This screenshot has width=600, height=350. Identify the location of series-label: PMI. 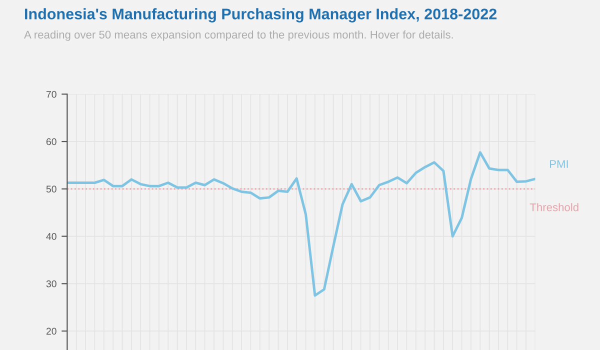
(559, 164).